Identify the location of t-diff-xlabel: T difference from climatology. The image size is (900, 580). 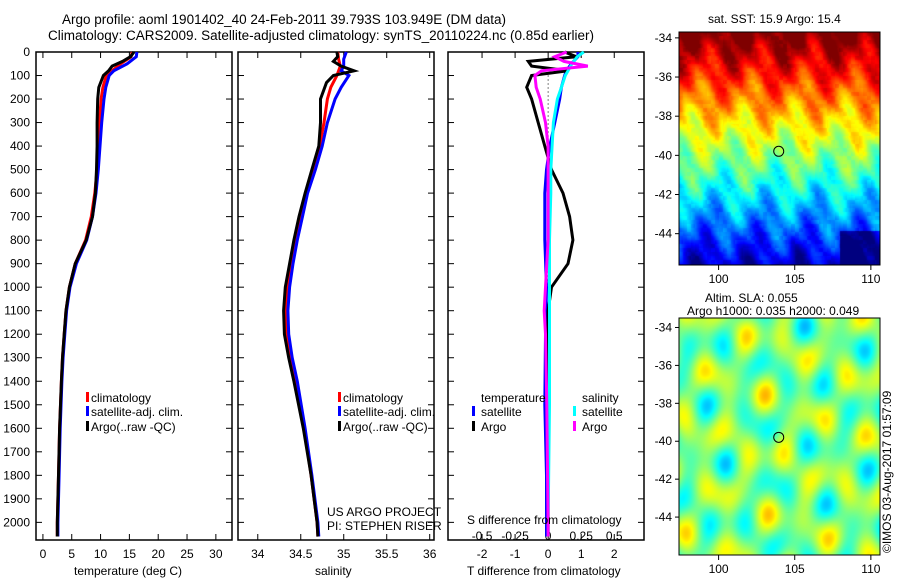
(544, 571).